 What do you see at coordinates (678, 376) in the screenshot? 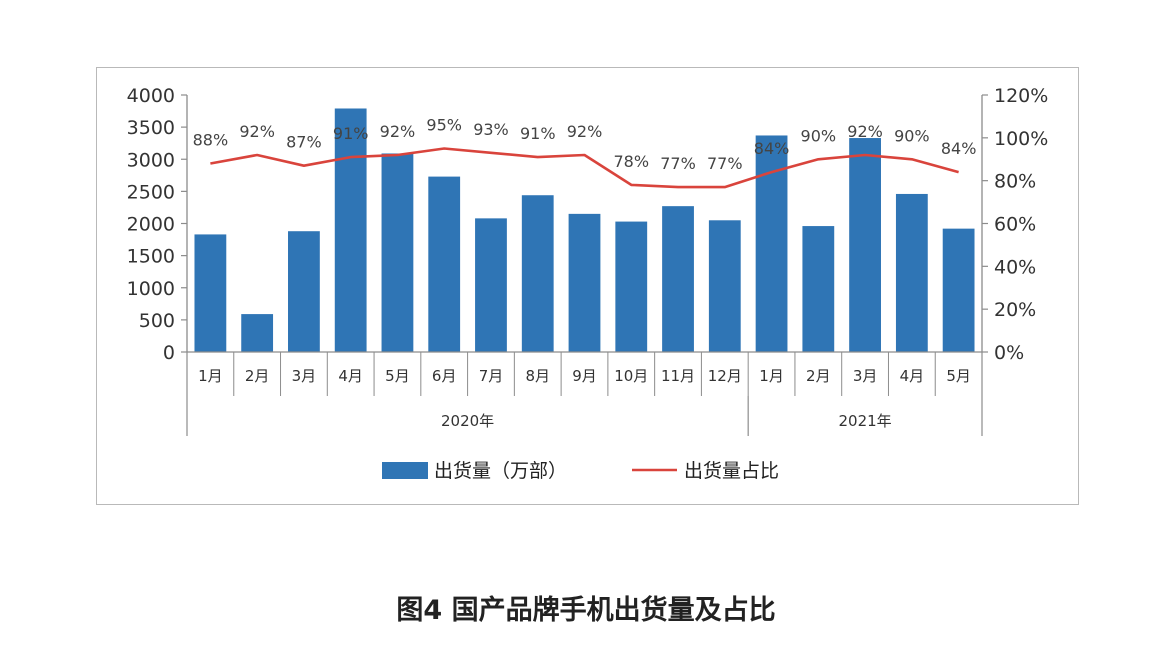
I see `x-tick-label: 11月` at bounding box center [678, 376].